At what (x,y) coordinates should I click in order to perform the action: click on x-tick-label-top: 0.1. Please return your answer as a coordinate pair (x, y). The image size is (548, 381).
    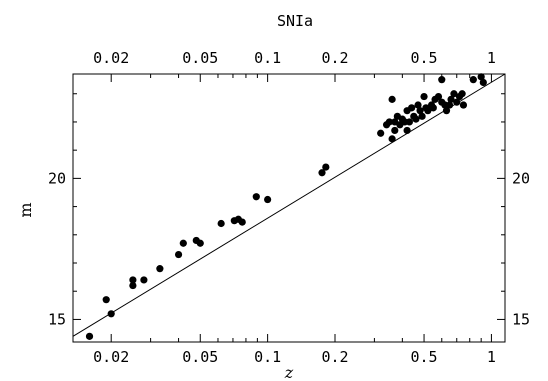
    Looking at the image, I should click on (267, 58).